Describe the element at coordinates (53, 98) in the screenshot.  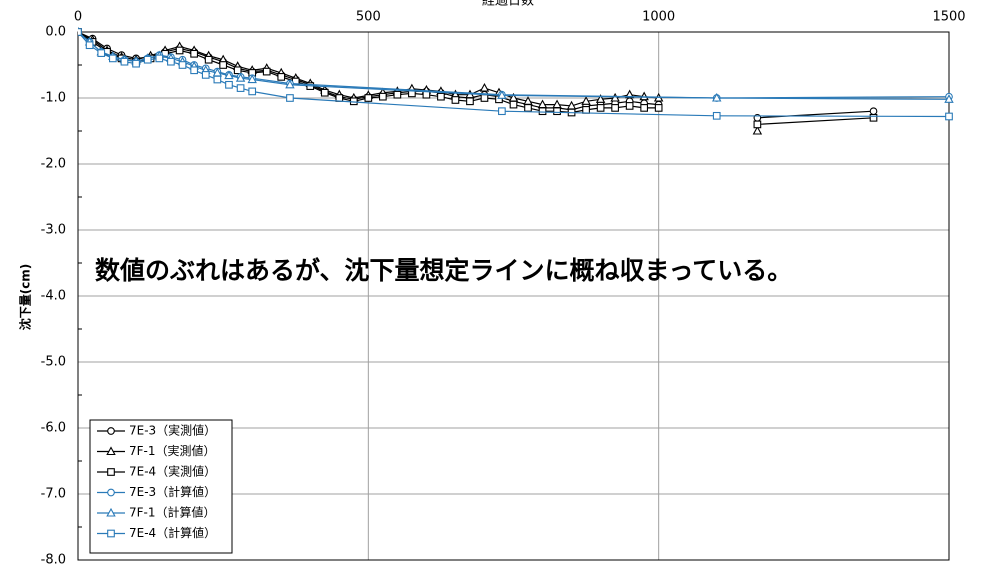
I see `y-tick-label: -1.0` at that location.